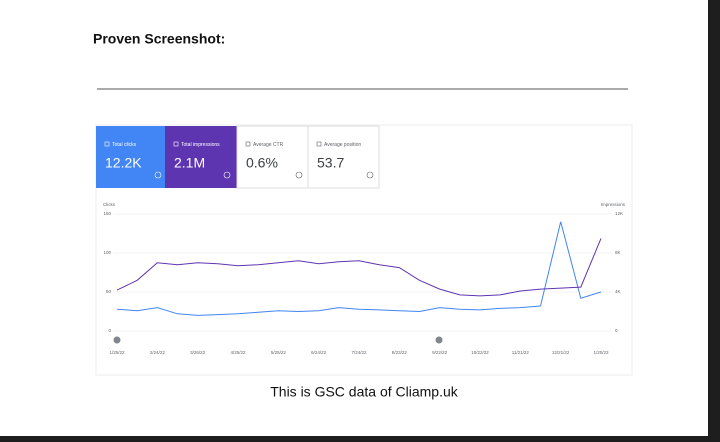 This screenshot has height=442, width=720. I want to click on x-tick-label: 6/24/22, so click(319, 352).